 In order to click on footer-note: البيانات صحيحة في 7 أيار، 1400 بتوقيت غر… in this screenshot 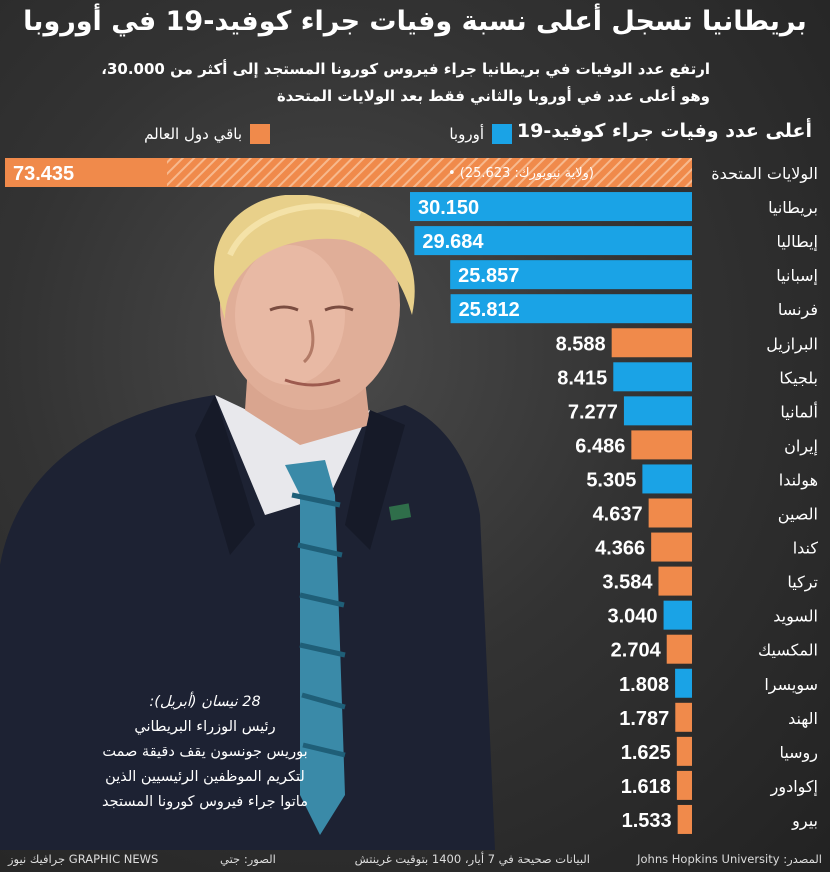, I will do `click(472, 859)`.